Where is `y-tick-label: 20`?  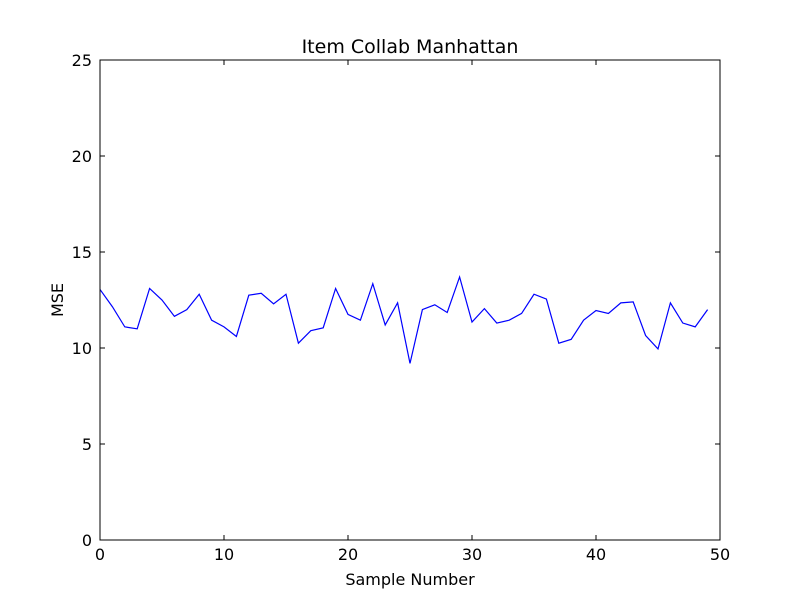
y-tick-label: 20 is located at coordinates (82, 156).